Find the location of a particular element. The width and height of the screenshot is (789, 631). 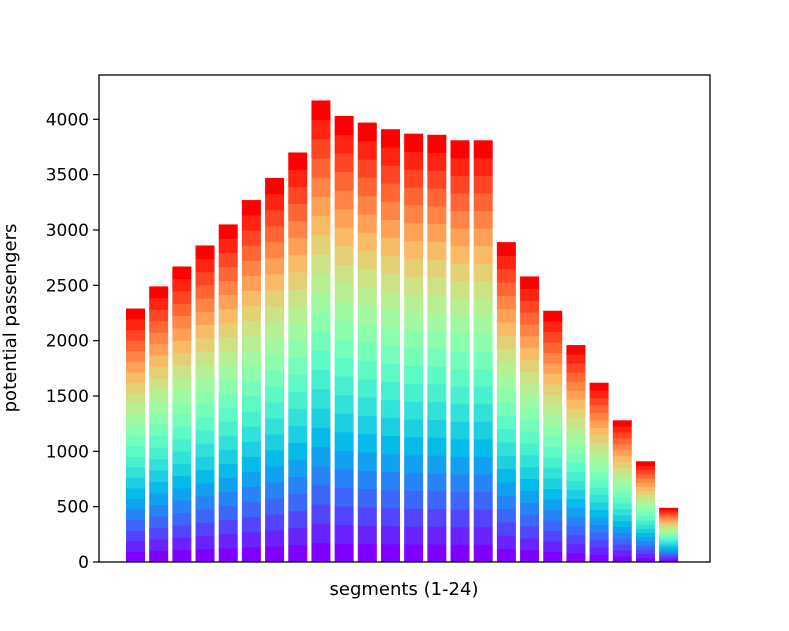

y-tick-label: 2500 is located at coordinates (67, 286).